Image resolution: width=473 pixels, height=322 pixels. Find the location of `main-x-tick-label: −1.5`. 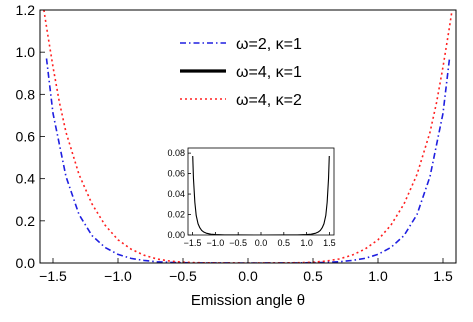

main-x-tick-label: −1.5 is located at coordinates (53, 276).